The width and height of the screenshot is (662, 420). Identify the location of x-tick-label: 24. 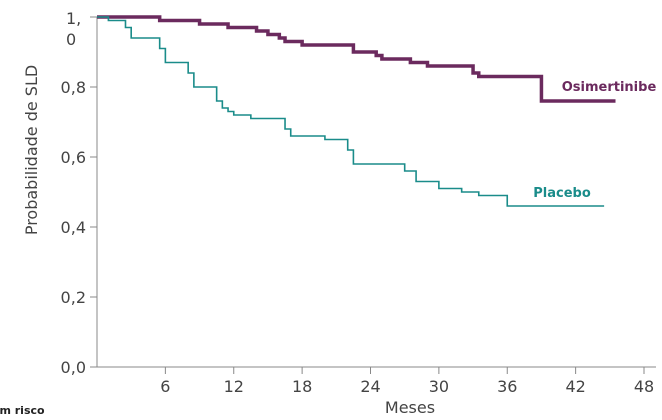
(370, 386).